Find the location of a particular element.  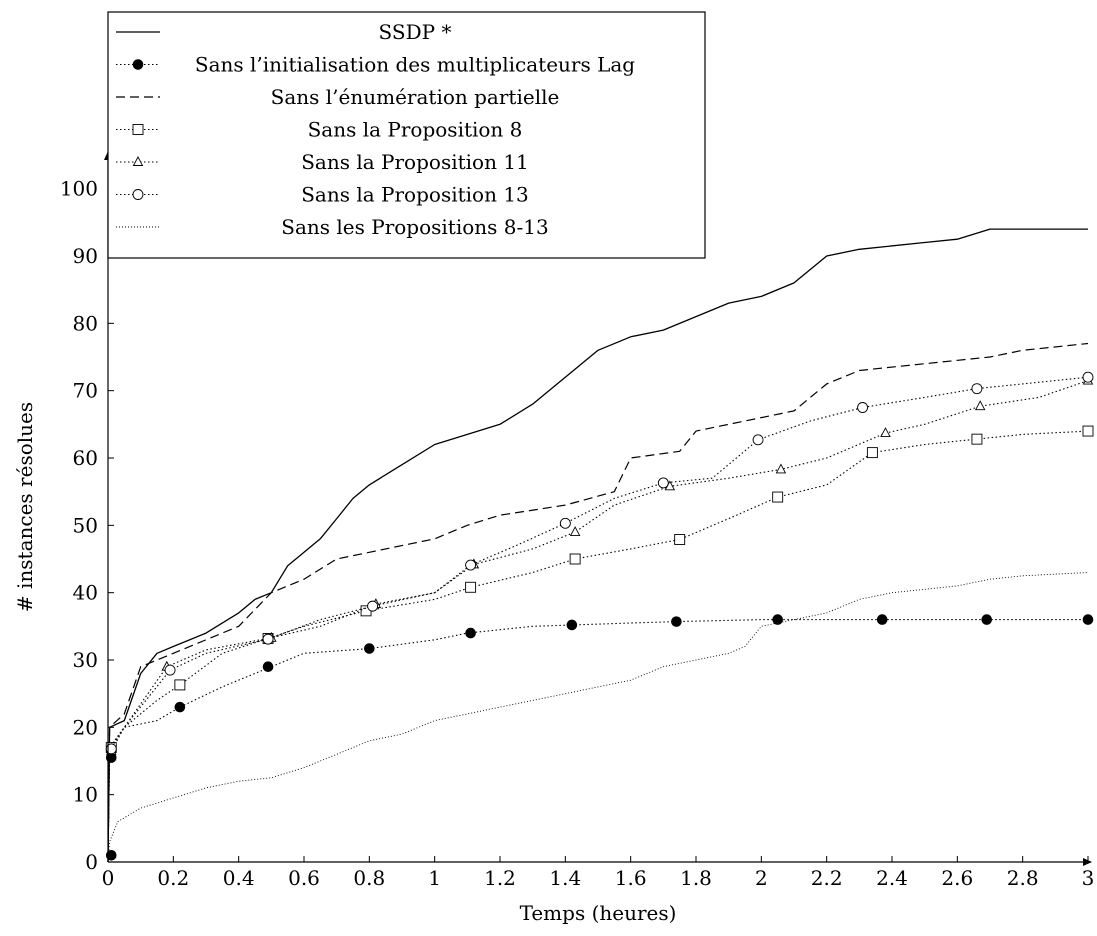

legend-label: Sans la Proposition 11 is located at coordinates (415, 162).